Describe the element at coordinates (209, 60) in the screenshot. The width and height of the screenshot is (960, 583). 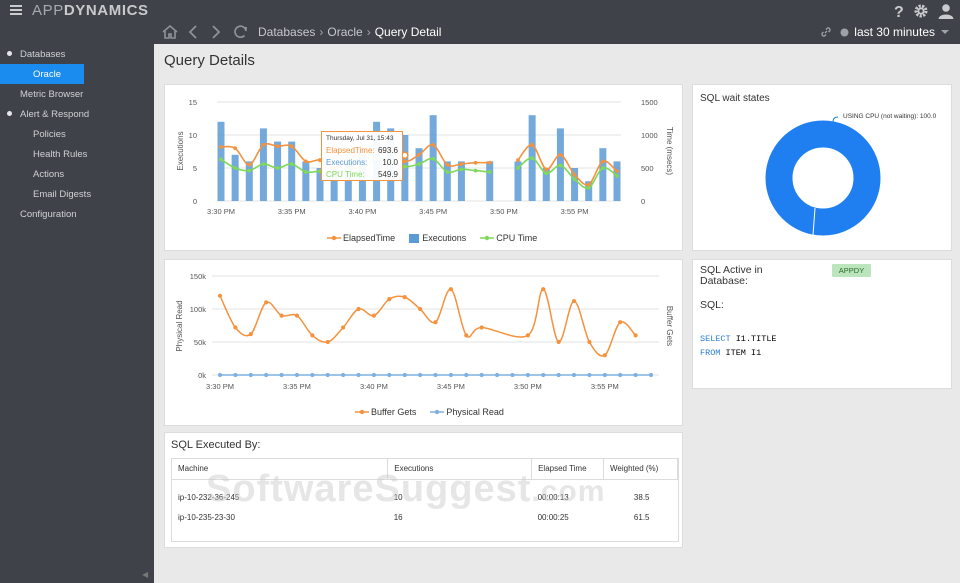
I see `page-title: Query Details` at that location.